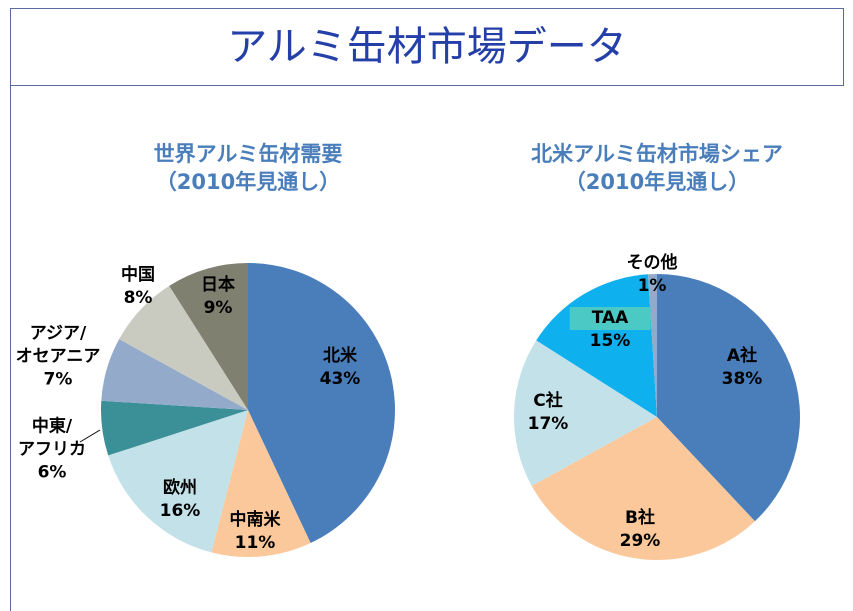  Describe the element at coordinates (339, 356) in the screenshot. I see `category-label: 北米` at that location.